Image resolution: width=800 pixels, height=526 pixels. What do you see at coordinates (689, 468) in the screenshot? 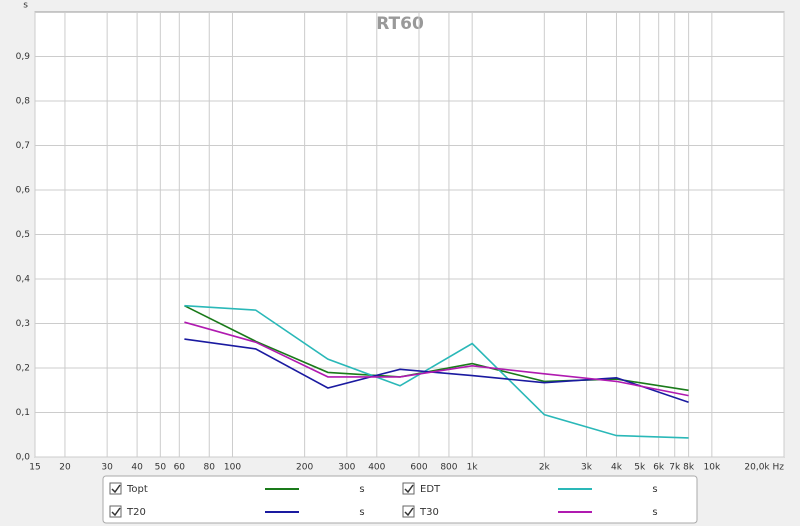
I see `x-tick-label: 8k` at bounding box center [689, 468].